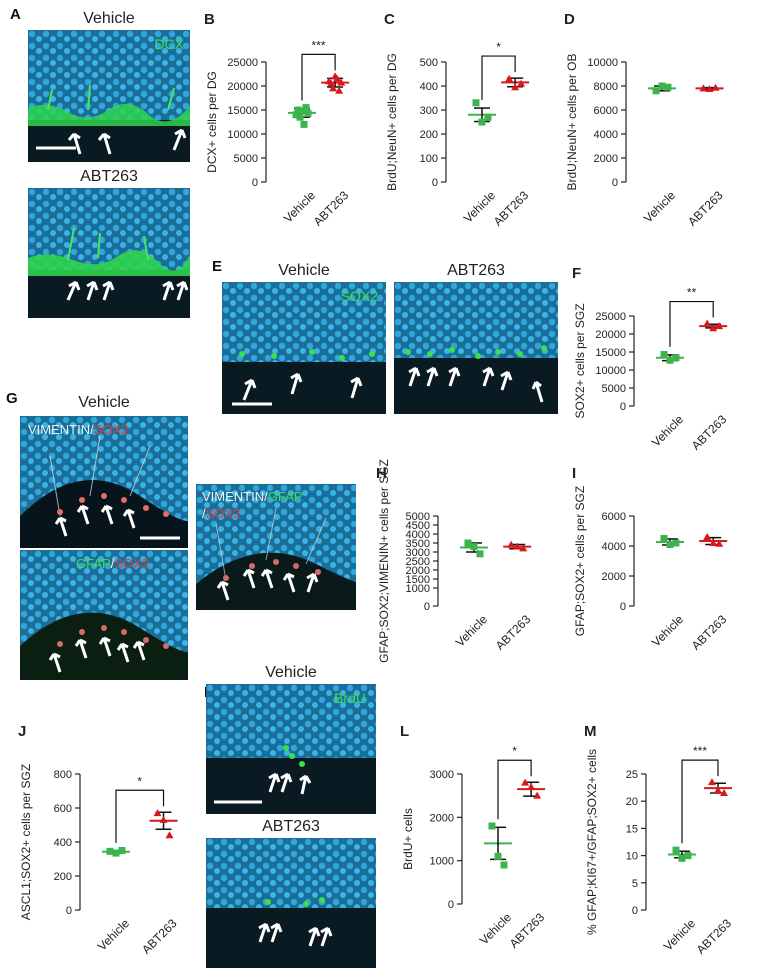 The height and width of the screenshot is (977, 760). Describe the element at coordinates (580, 561) in the screenshot. I see `y-axis-label: GFAP;SOX2+ cells per SGZ` at that location.